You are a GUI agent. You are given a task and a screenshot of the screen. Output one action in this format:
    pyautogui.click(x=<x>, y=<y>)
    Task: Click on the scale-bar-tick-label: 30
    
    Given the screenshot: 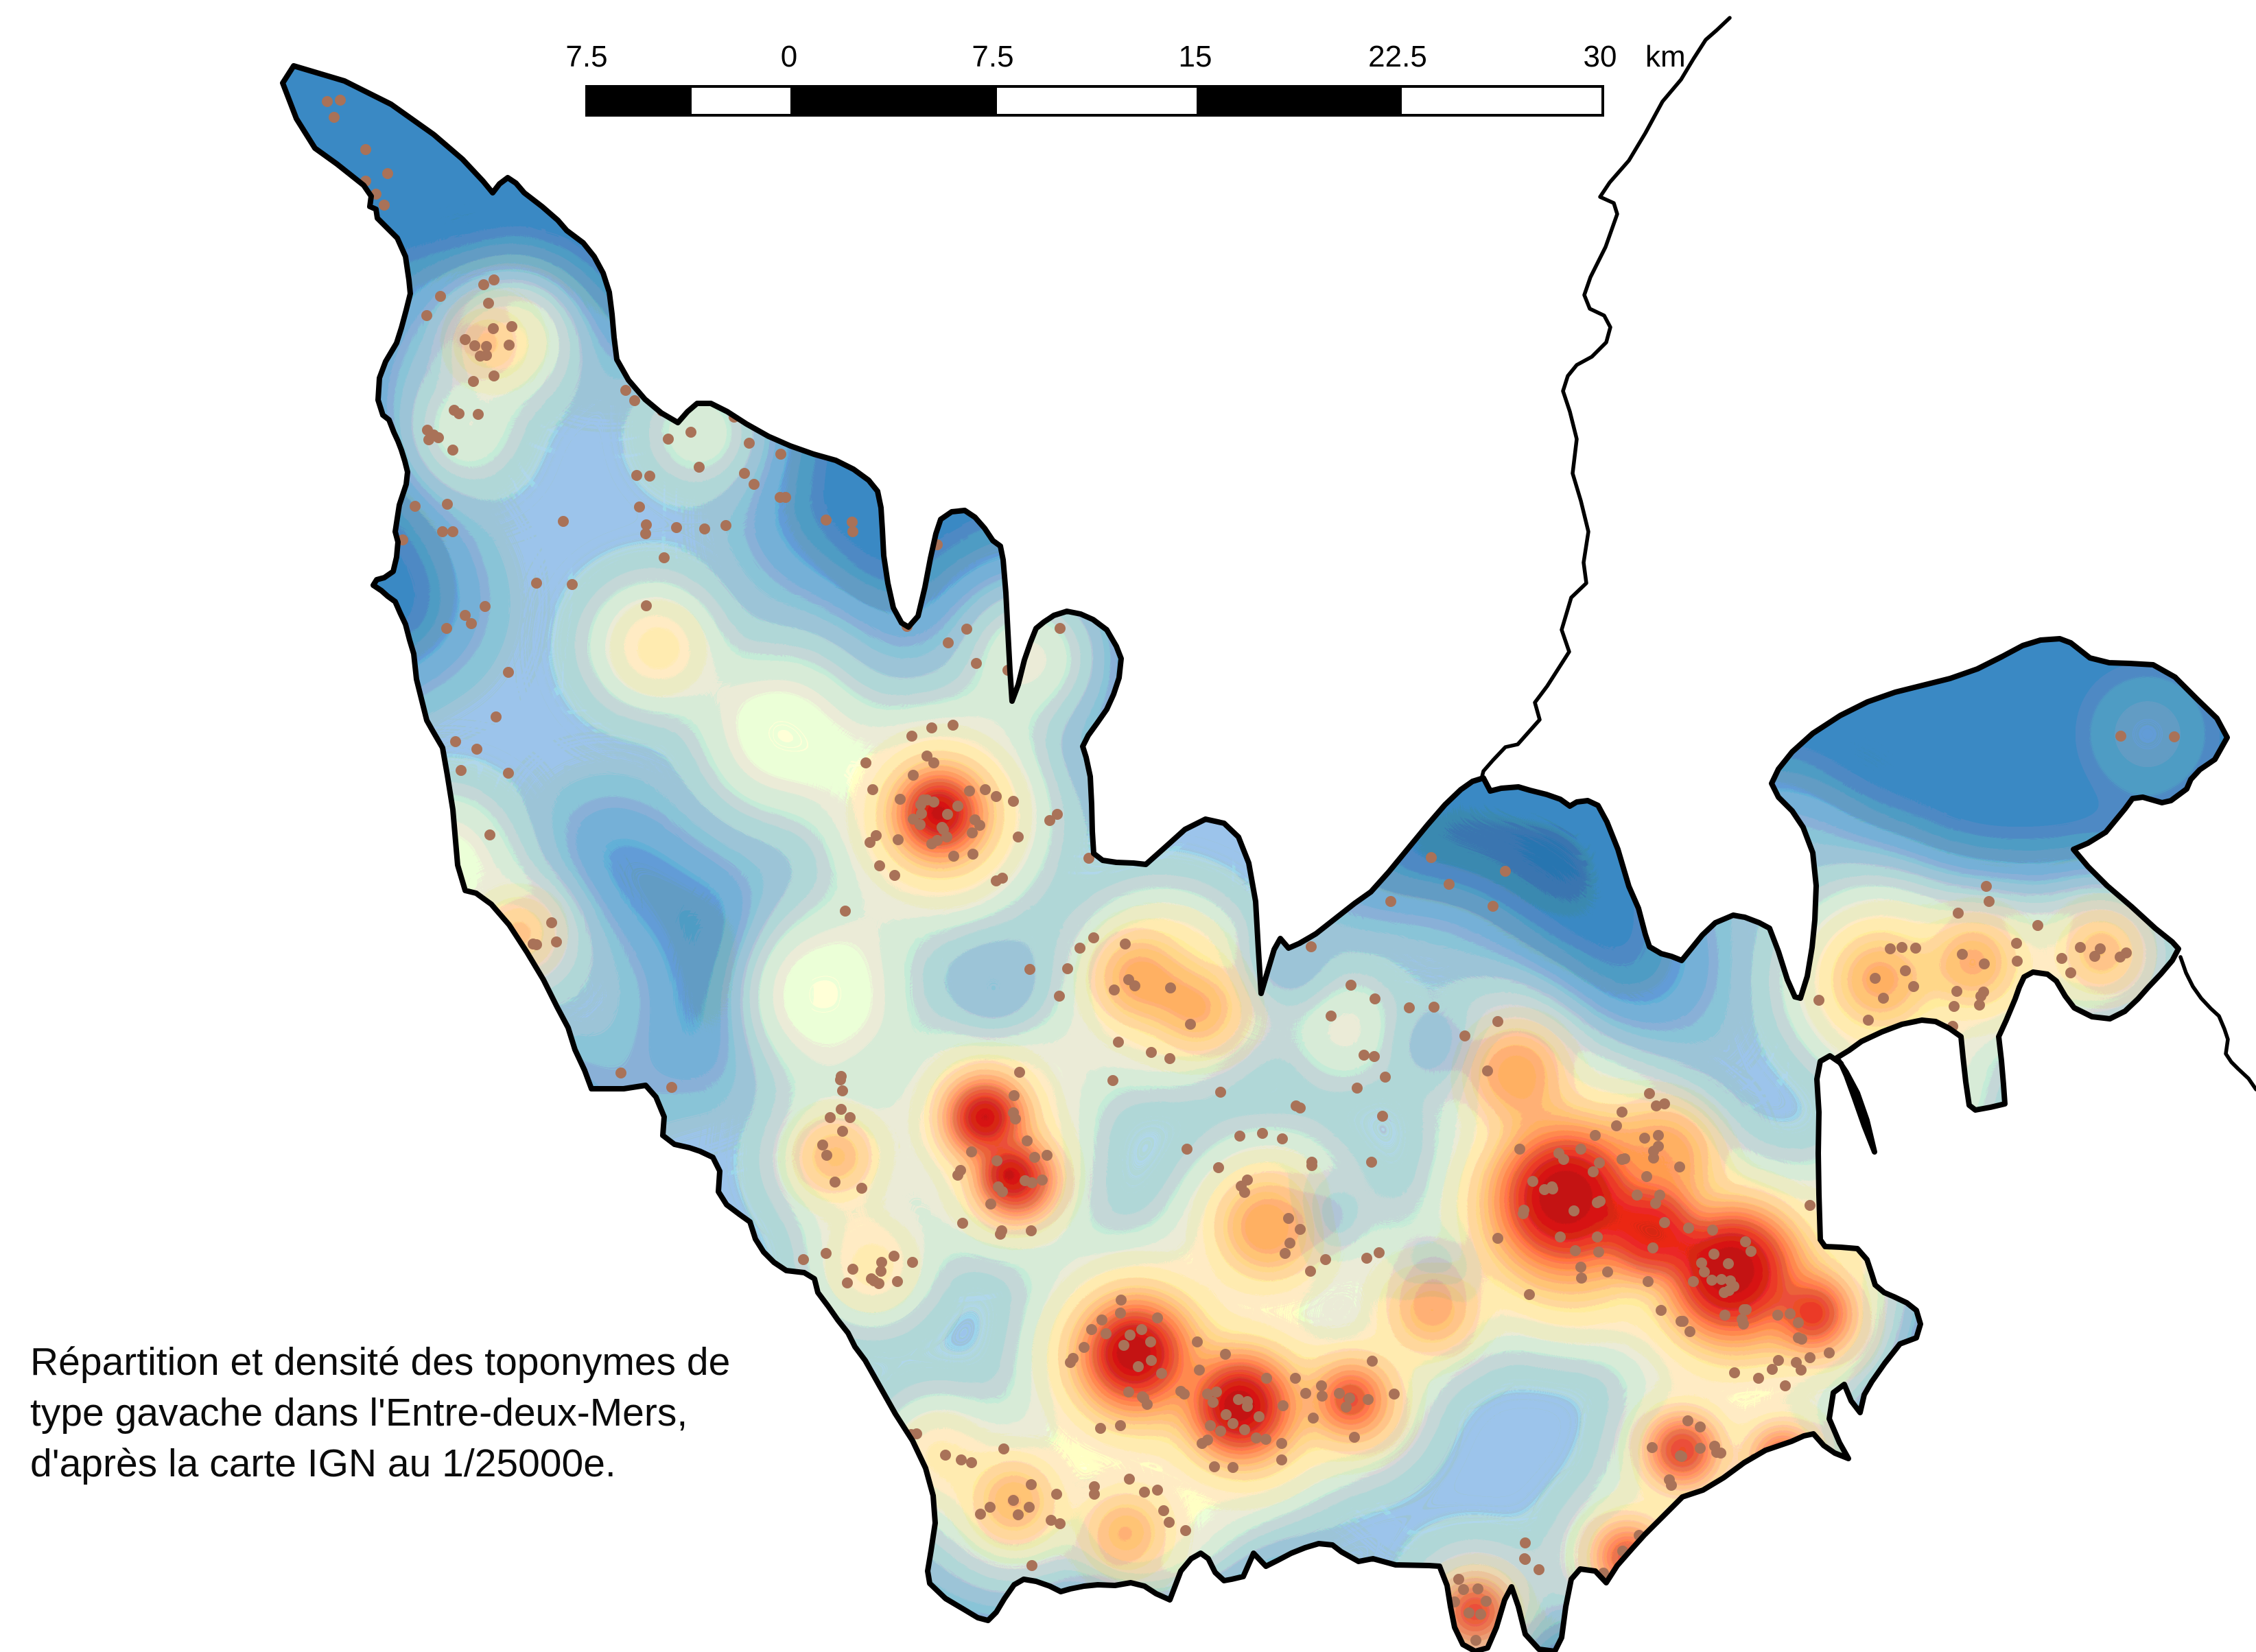 What is the action you would take?
    pyautogui.click(x=1600, y=56)
    